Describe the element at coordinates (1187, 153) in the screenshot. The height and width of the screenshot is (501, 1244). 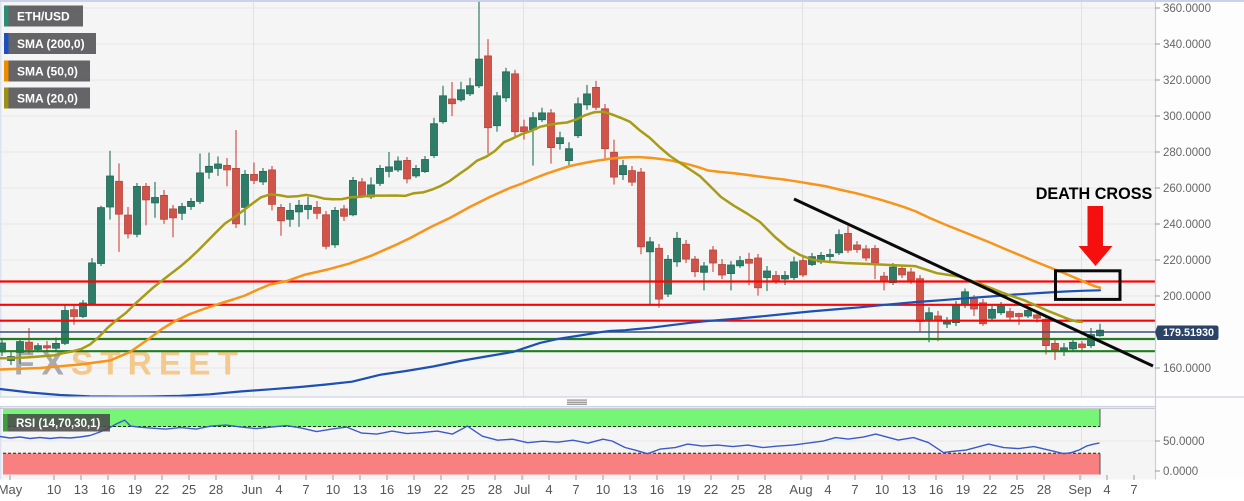
I see `svg-text: 280.0000` at that location.